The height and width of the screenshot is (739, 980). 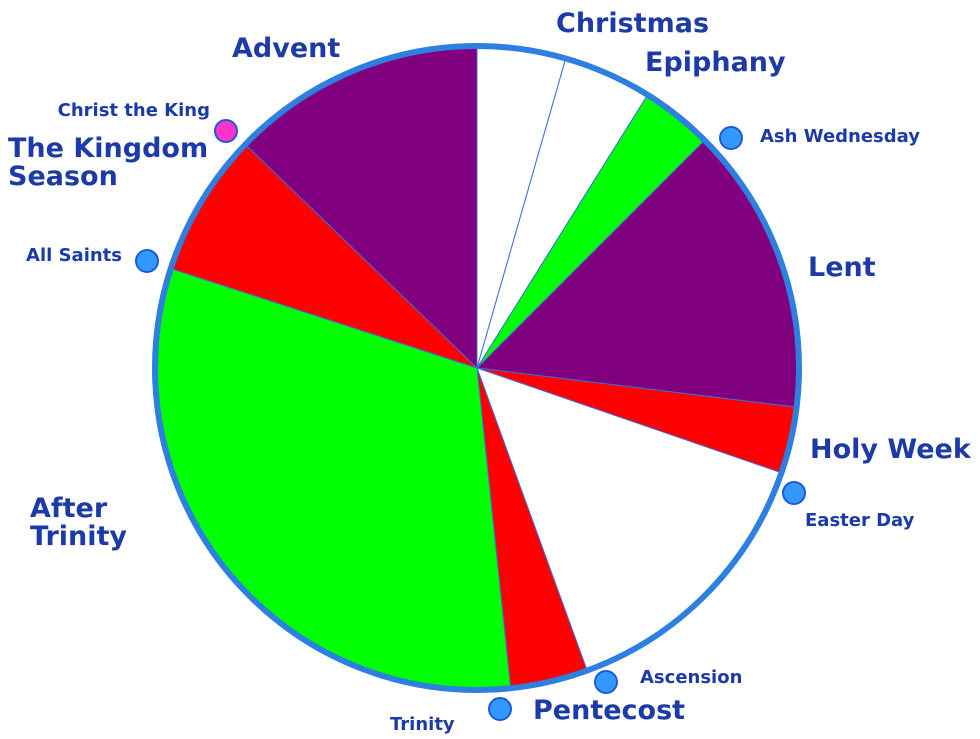 I want to click on segment-label: Holy Week, so click(x=890, y=449).